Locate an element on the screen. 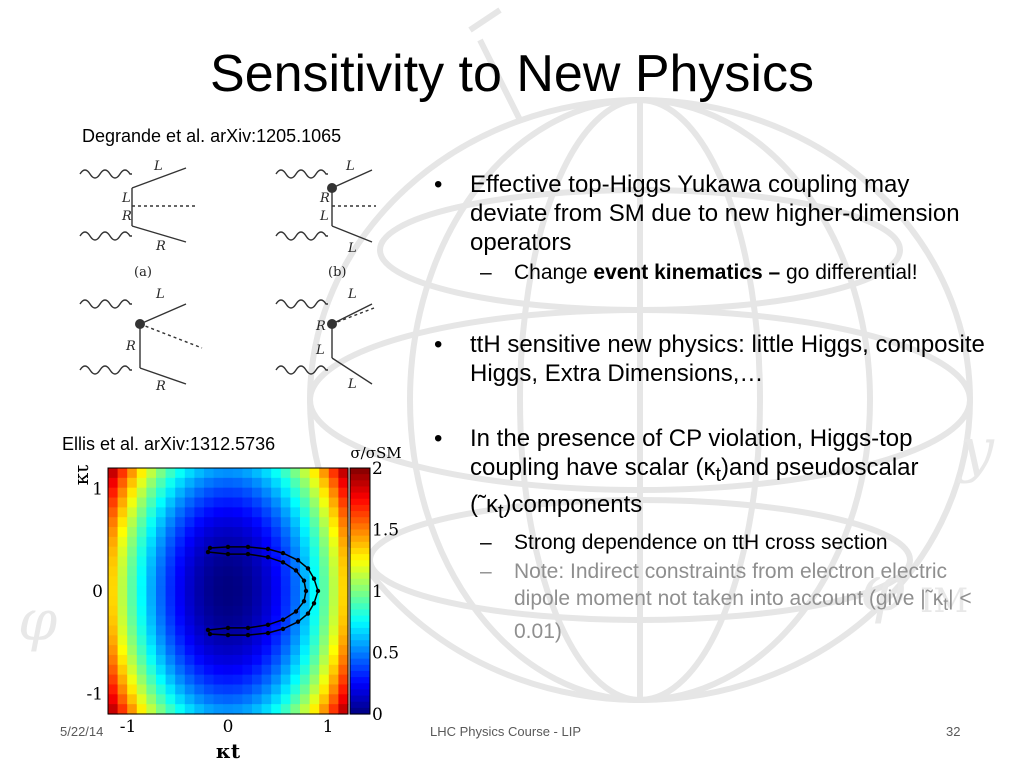 This screenshot has height=768, width=1024. dash-marker: – is located at coordinates (486, 571).